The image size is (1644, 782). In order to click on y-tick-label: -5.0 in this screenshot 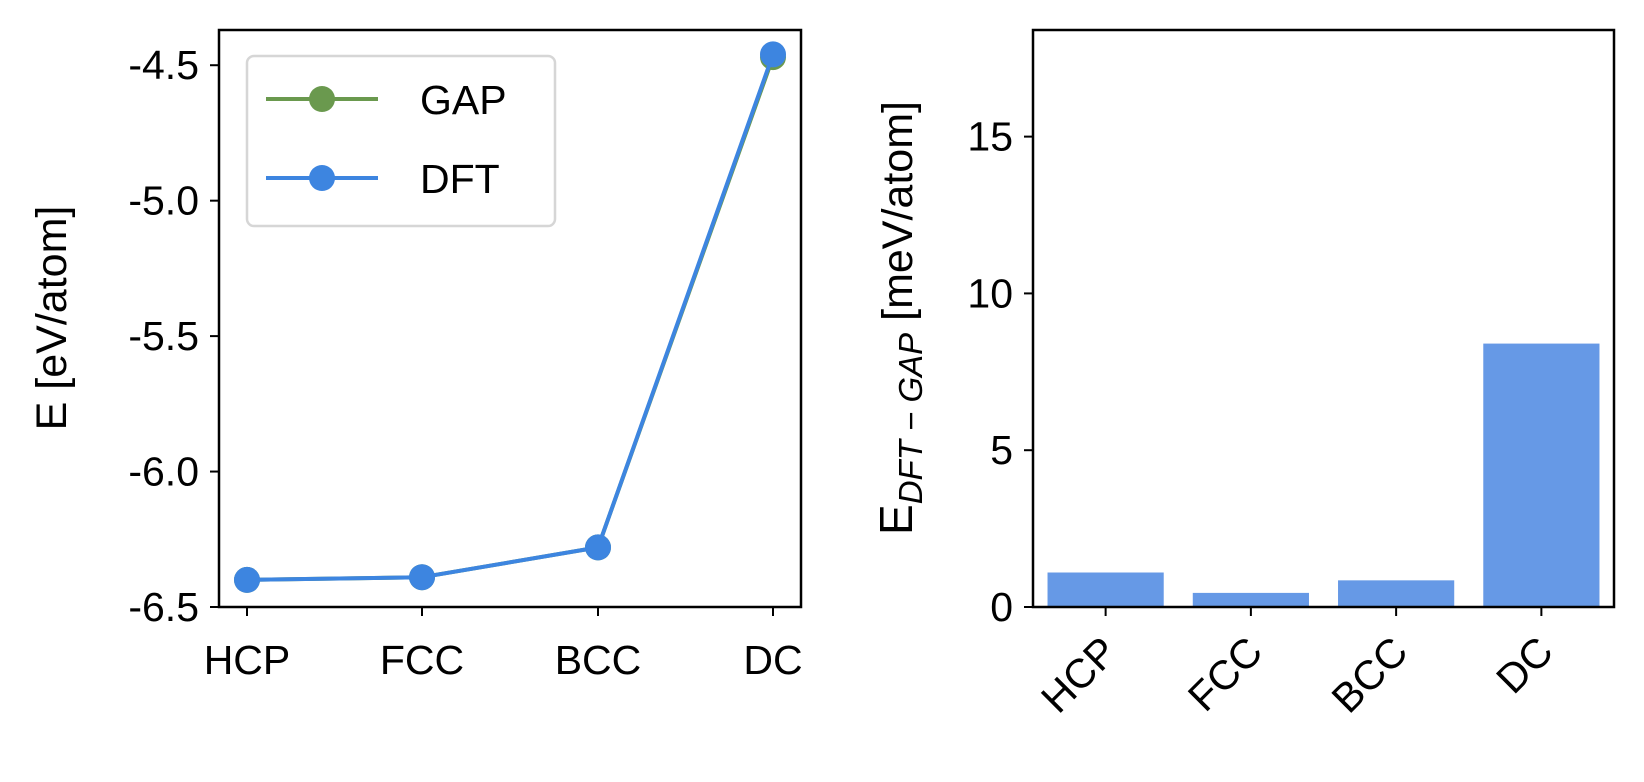, I will do `click(163, 201)`.